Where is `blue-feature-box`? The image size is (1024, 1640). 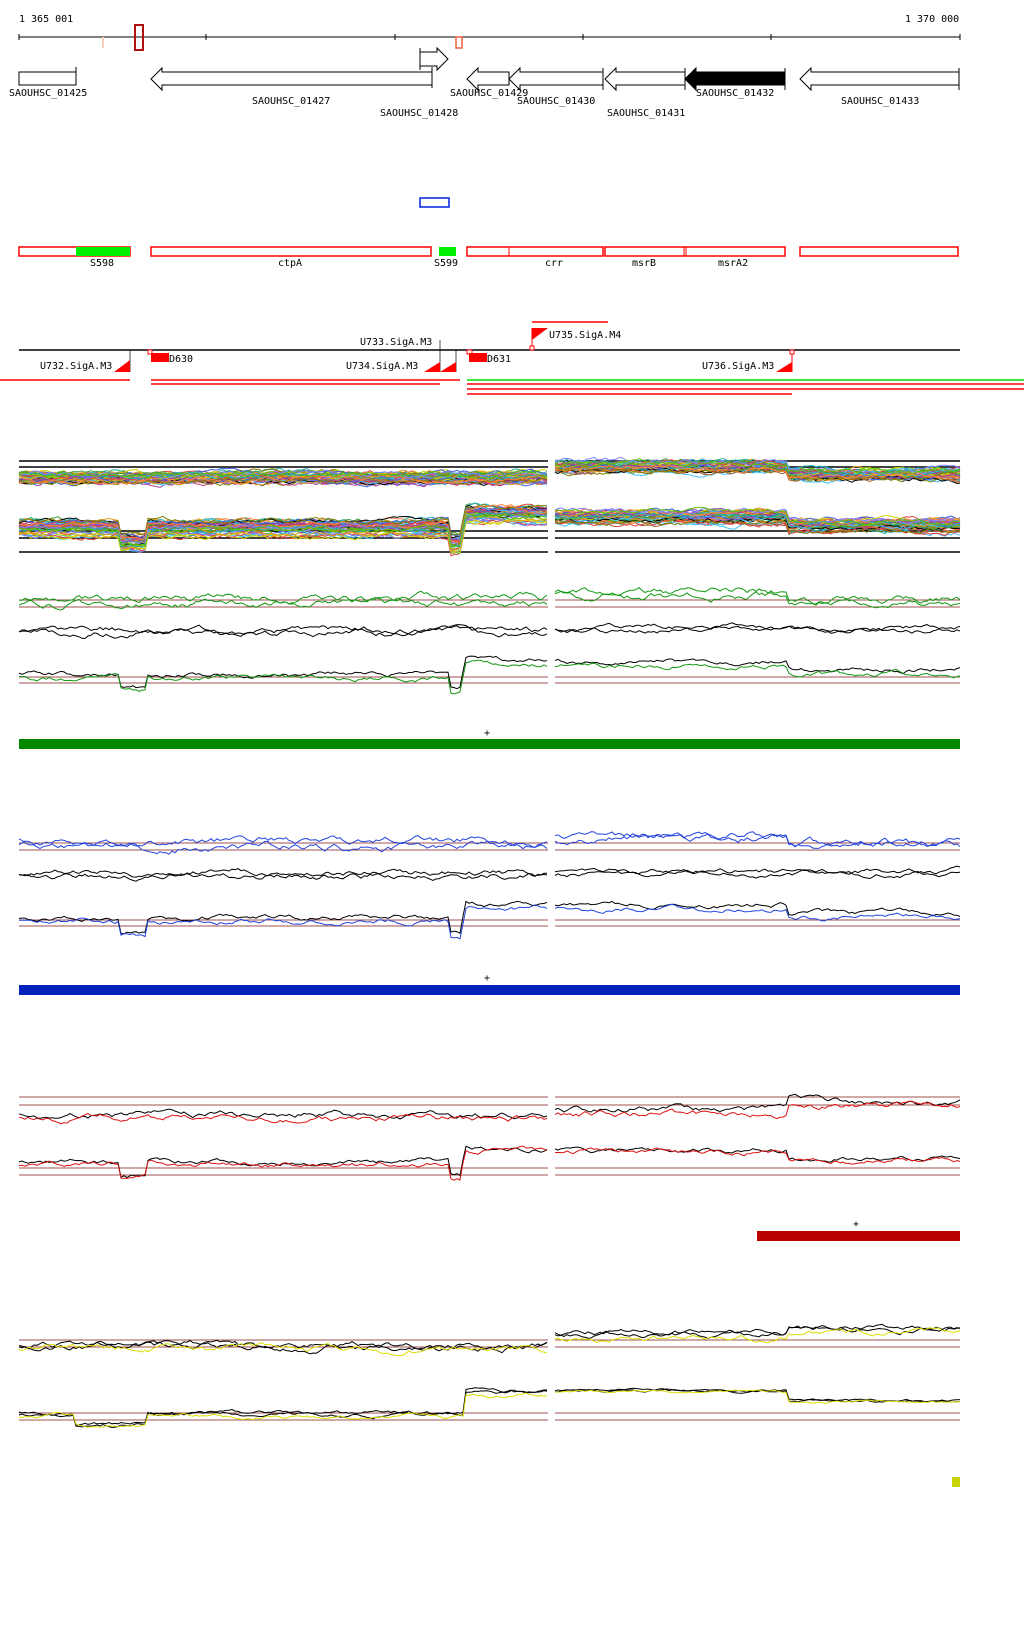 blue-feature-box is located at coordinates (434, 202).